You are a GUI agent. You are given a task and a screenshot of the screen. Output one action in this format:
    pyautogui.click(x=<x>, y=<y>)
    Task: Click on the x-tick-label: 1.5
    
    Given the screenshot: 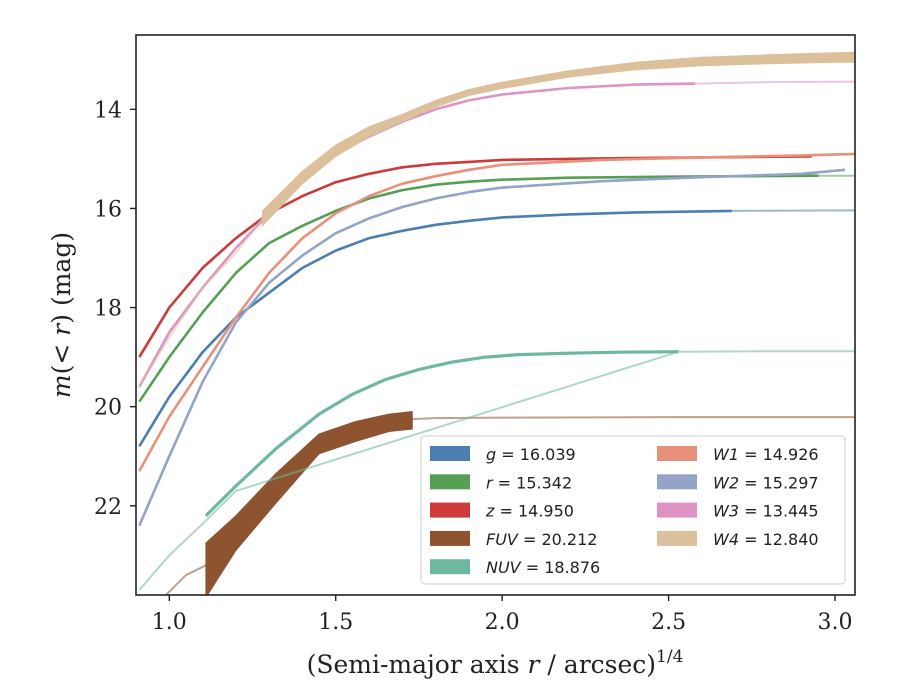 What is the action you would take?
    pyautogui.click(x=335, y=622)
    